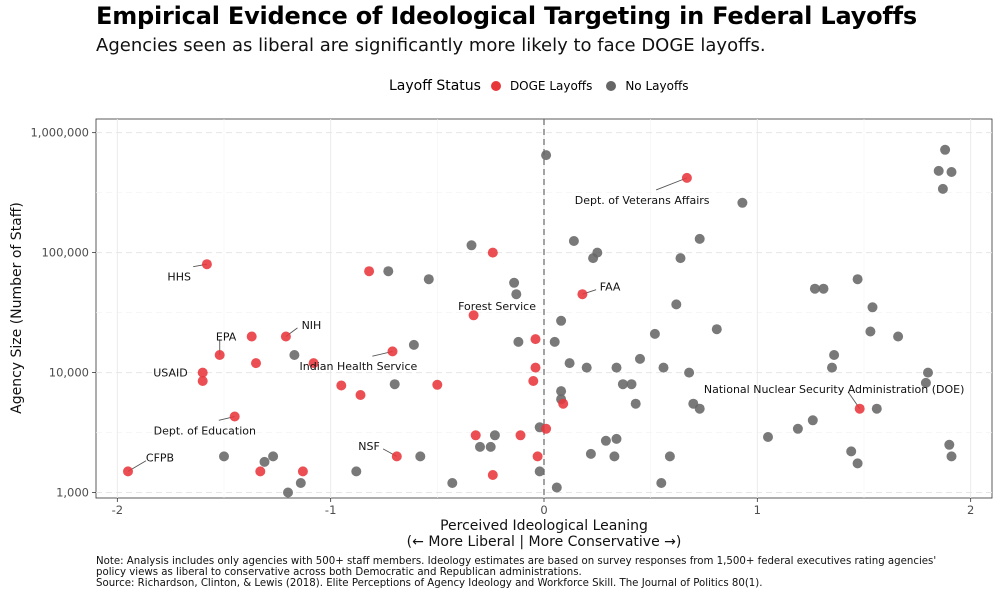  What do you see at coordinates (610, 287) in the screenshot?
I see `annotation-label: FAA` at bounding box center [610, 287].